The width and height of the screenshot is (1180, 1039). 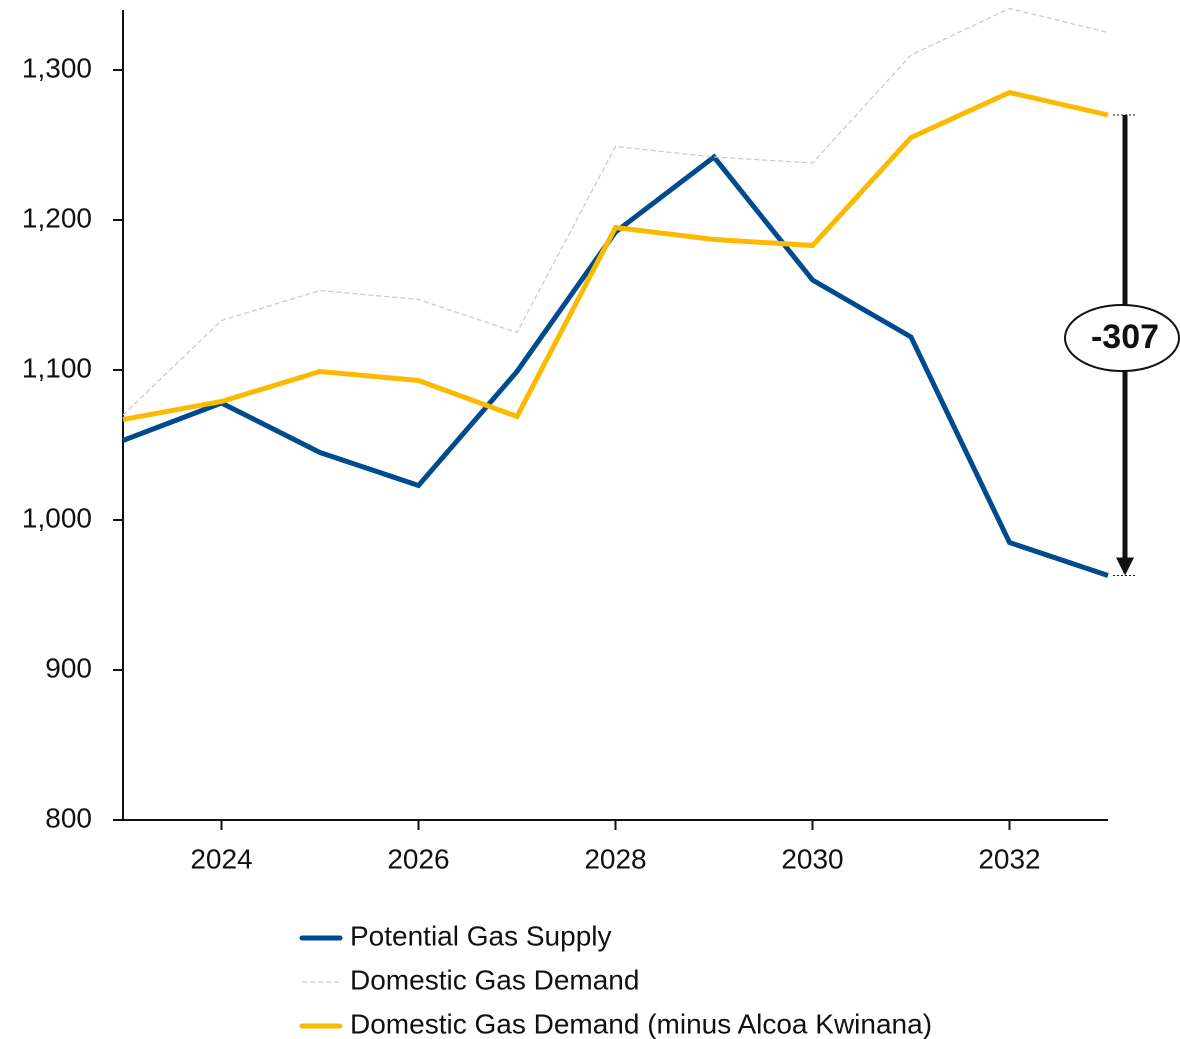 I want to click on y-tick-label: 1,200, so click(x=57, y=217).